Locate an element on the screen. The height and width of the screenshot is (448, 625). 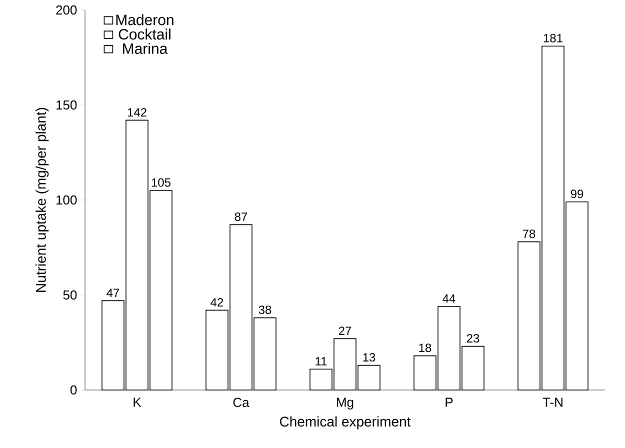
data-label: 13 is located at coordinates (369, 357).